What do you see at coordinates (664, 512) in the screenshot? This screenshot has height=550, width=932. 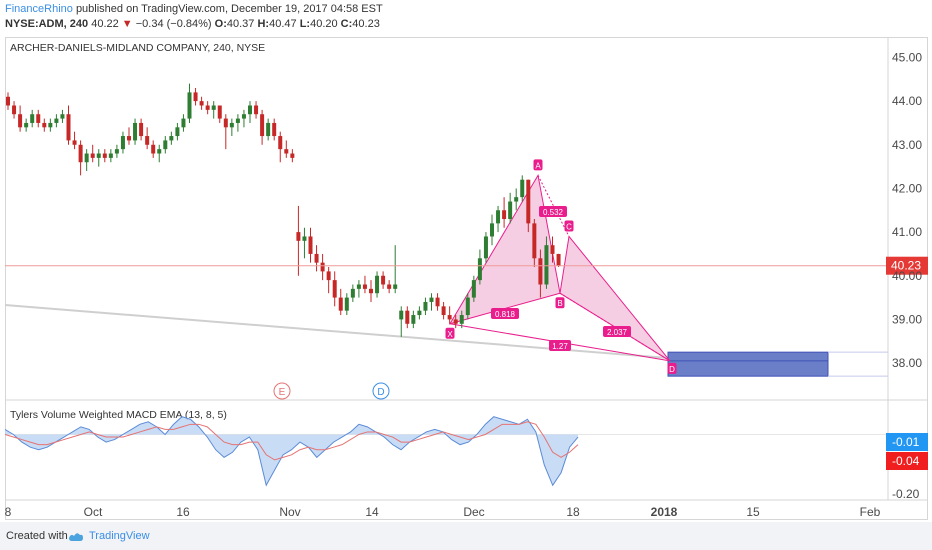 I see `time-tick-label: 2018` at bounding box center [664, 512].